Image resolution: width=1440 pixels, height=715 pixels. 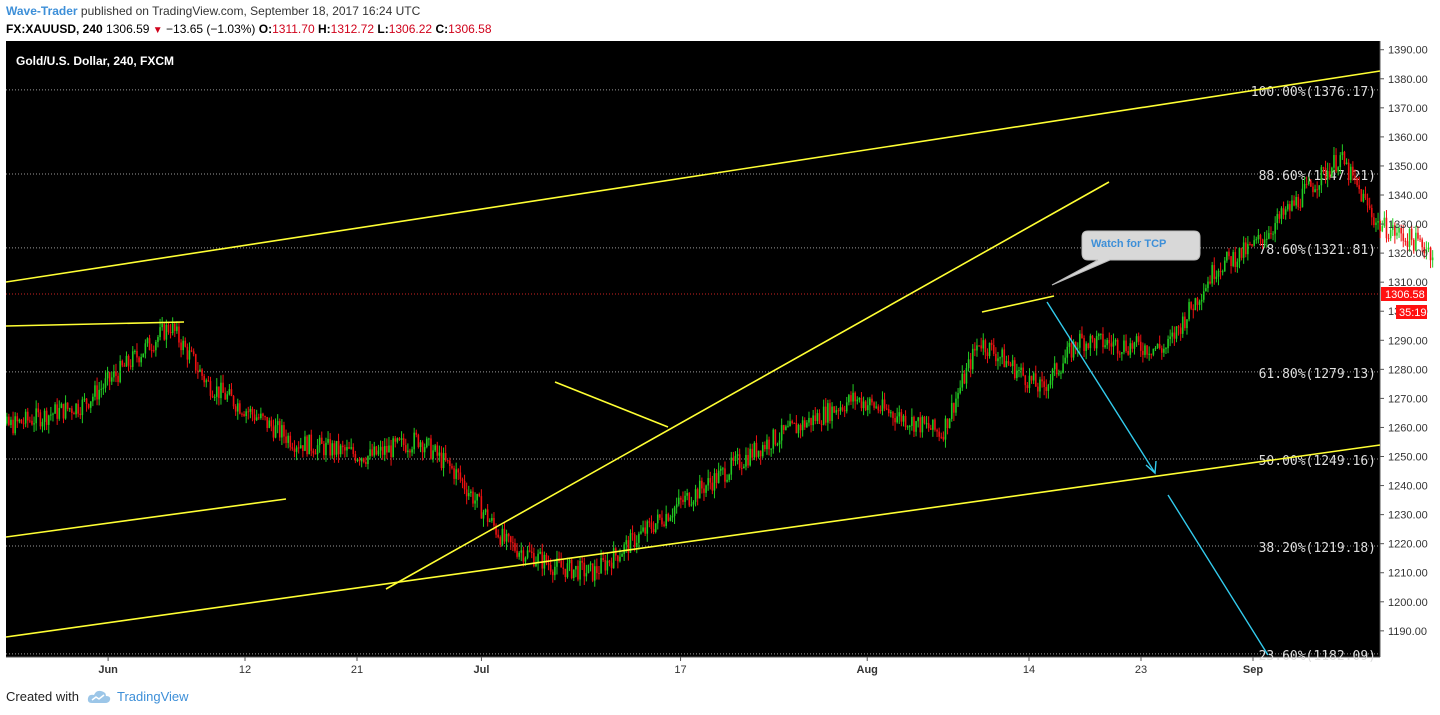 What do you see at coordinates (146, 518) in the screenshot?
I see `june-support-line` at bounding box center [146, 518].